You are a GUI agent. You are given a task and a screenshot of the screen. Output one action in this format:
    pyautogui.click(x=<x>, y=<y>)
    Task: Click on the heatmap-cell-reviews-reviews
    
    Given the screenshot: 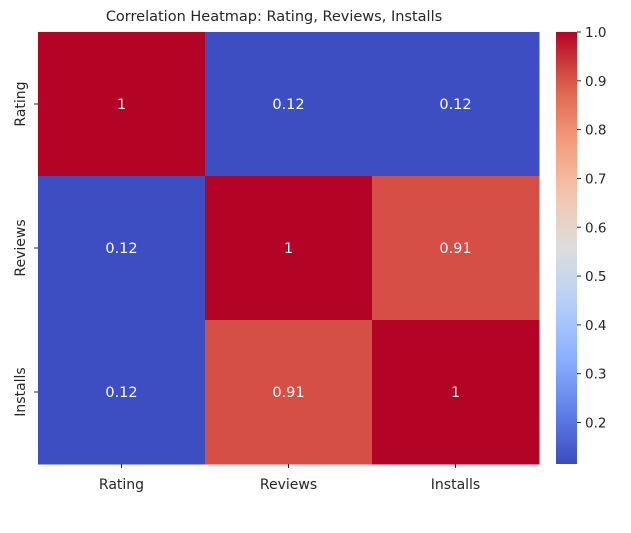 What is the action you would take?
    pyautogui.click(x=289, y=248)
    